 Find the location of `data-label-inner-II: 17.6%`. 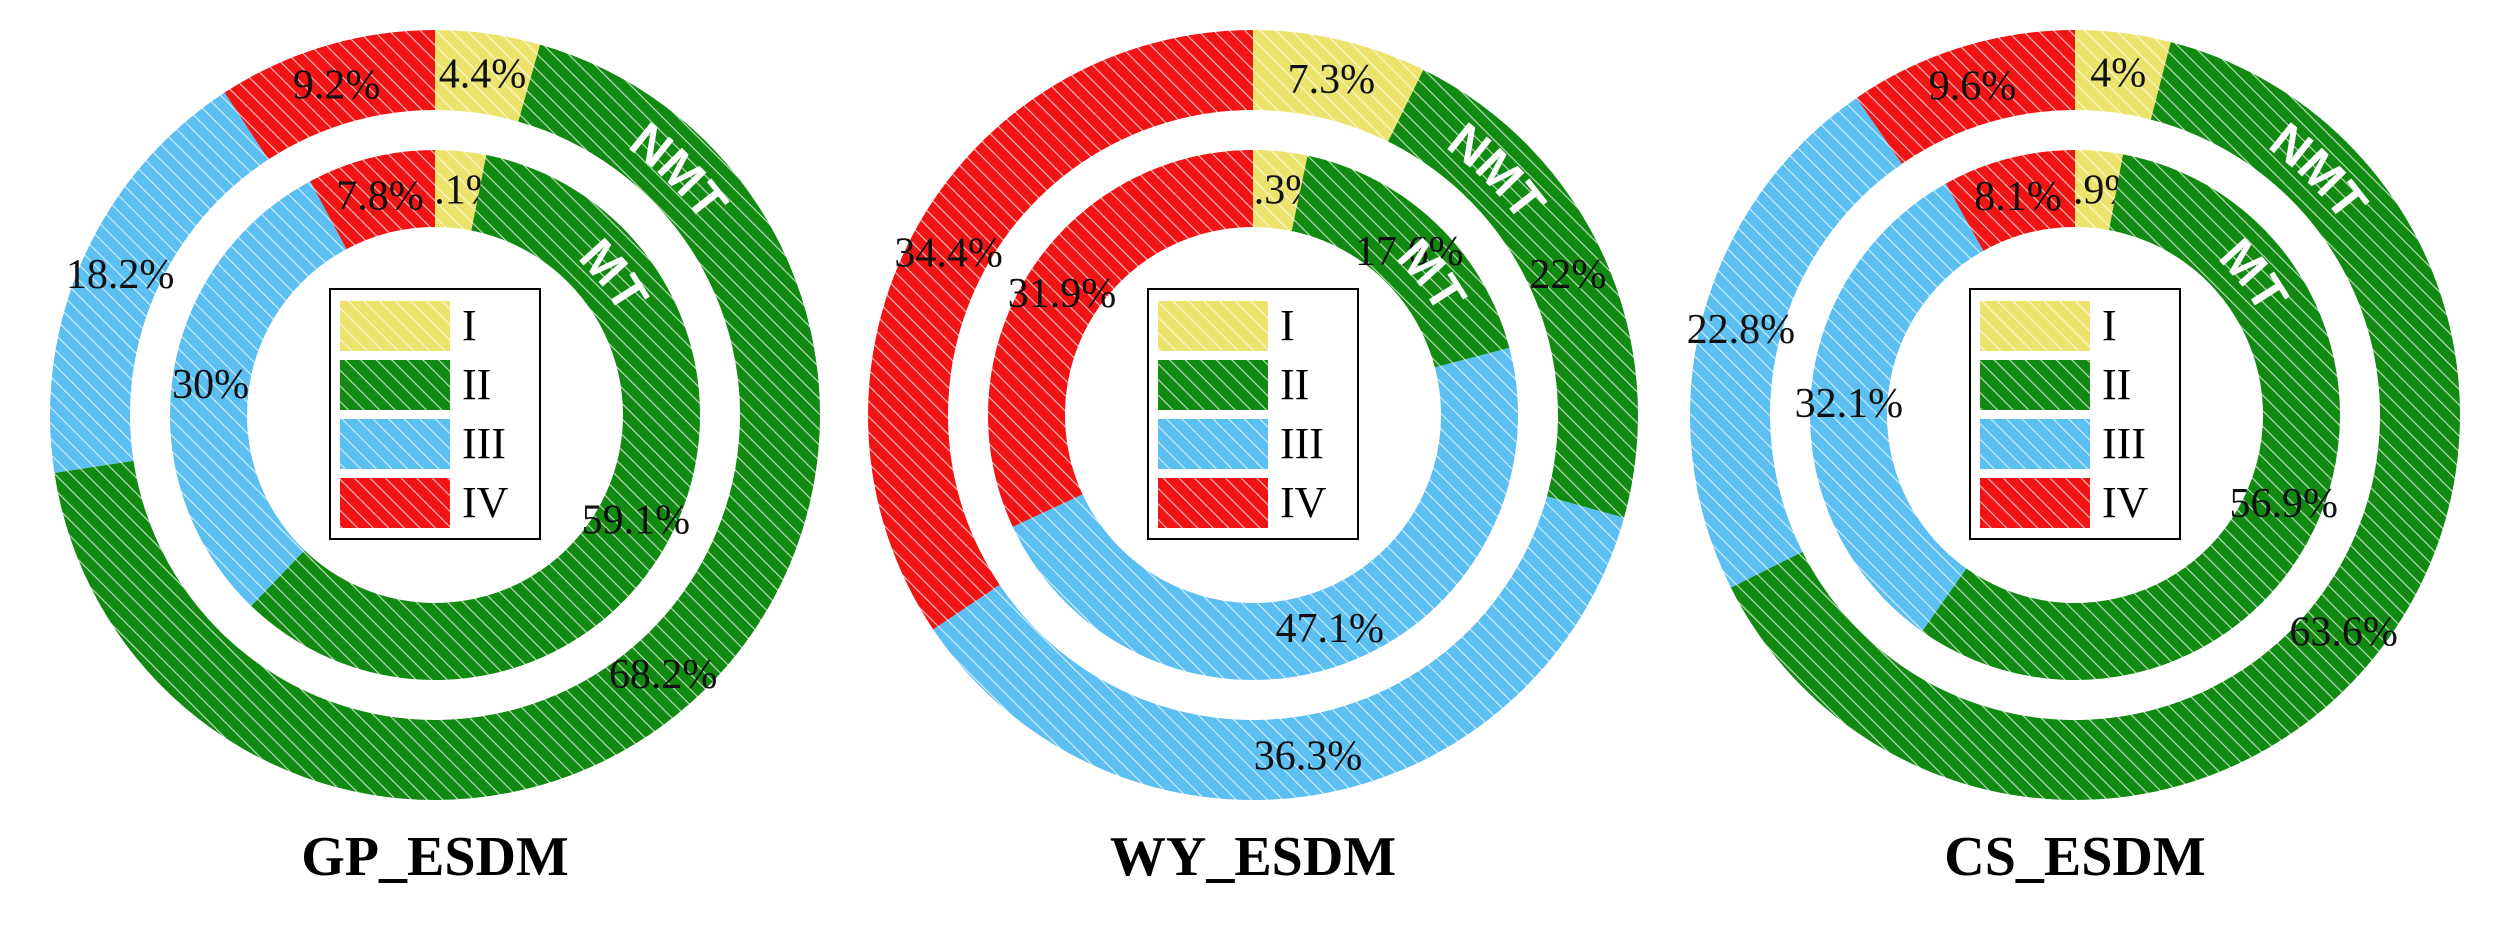

data-label-inner-II: 17.6% is located at coordinates (1409, 252).